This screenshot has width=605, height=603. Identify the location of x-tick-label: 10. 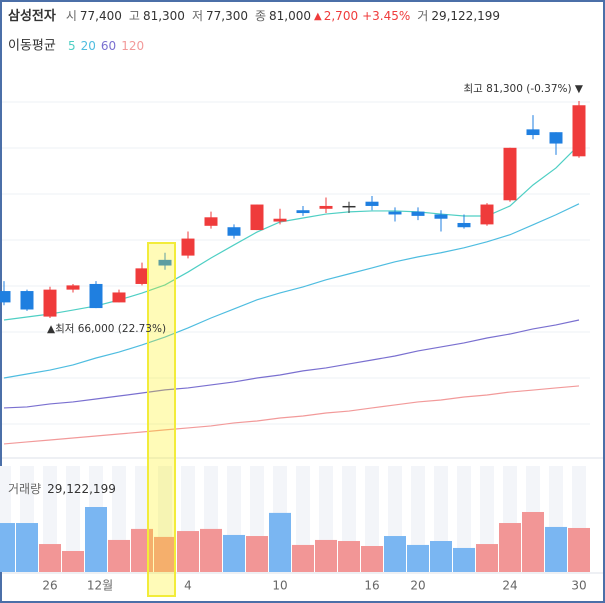
(279, 586).